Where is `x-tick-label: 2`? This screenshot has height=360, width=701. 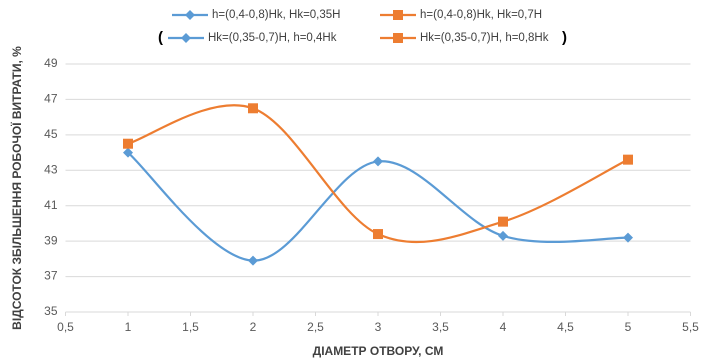 x-tick-label: 2 is located at coordinates (253, 327).